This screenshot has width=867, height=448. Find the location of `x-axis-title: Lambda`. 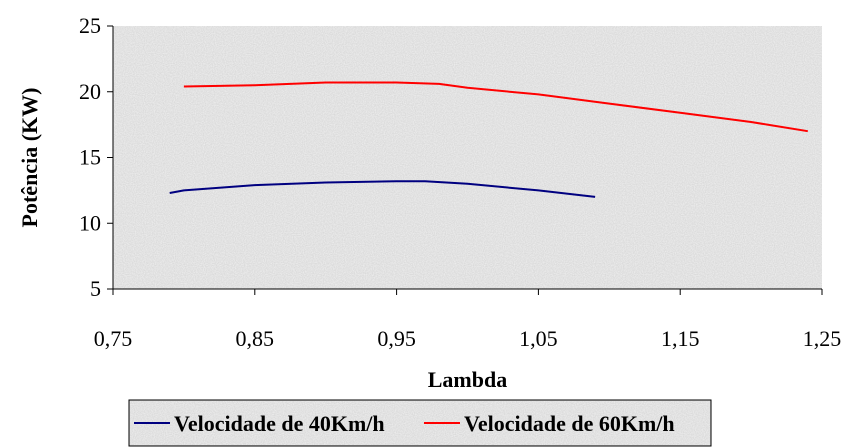

x-axis-title: Lambda is located at coordinates (467, 379).